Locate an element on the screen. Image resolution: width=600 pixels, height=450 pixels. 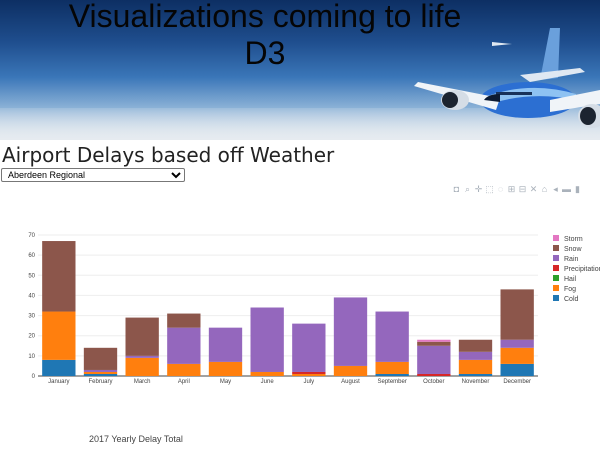
y-tick-label: 50 is located at coordinates (31, 276).